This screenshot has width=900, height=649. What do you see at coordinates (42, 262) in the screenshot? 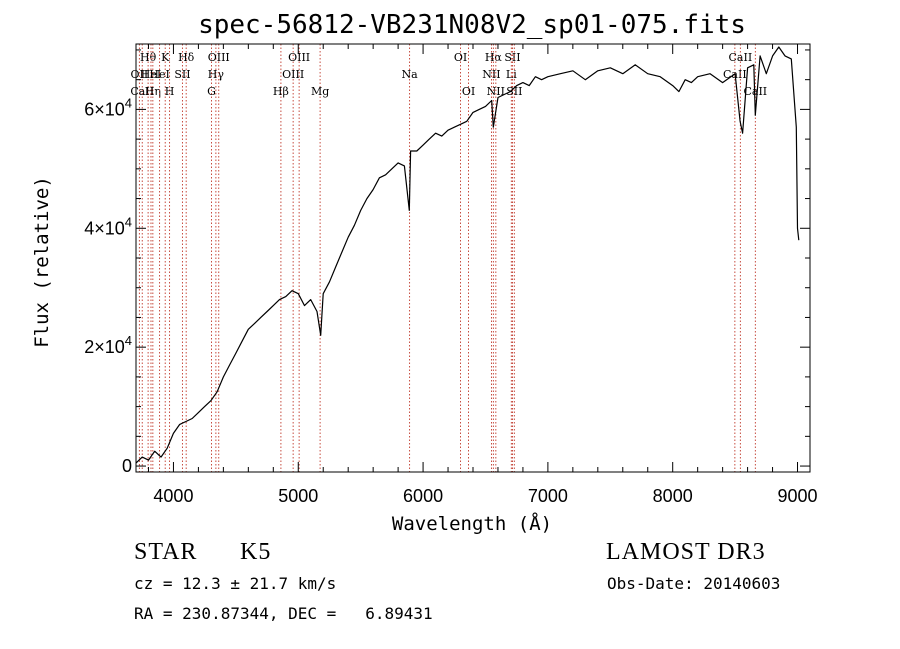
I see `y-axis-label: Flux (relative)` at bounding box center [42, 262].